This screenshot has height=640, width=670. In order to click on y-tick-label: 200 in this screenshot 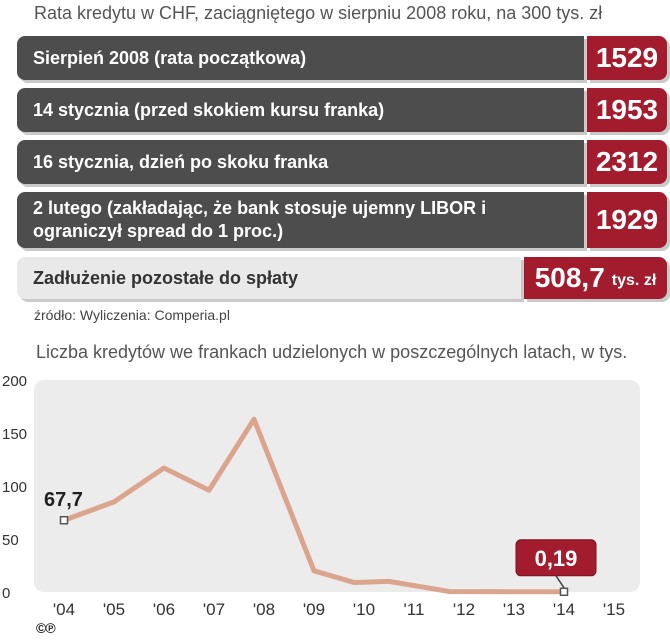, I will do `click(14, 381)`.